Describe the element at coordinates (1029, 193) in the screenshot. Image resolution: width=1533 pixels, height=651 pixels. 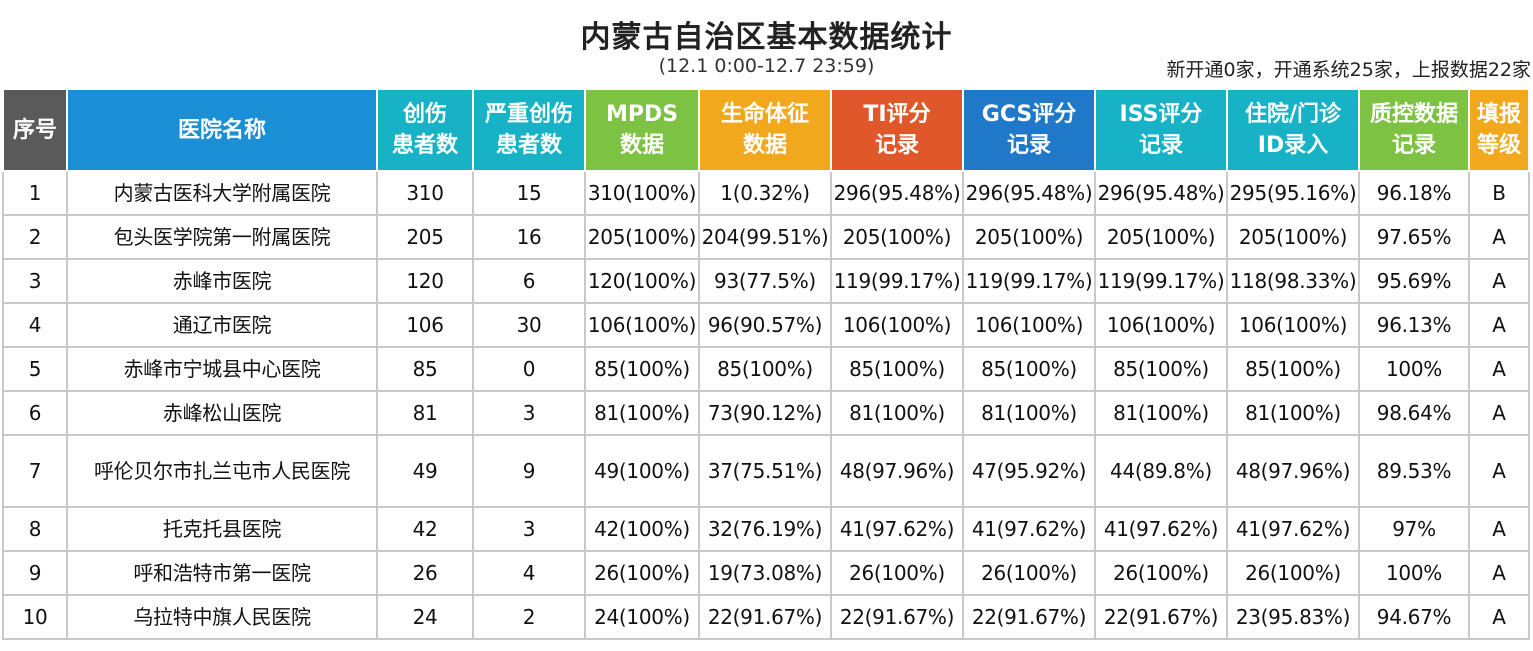
I see `cell-gcs-score: 296(95.48%)` at that location.